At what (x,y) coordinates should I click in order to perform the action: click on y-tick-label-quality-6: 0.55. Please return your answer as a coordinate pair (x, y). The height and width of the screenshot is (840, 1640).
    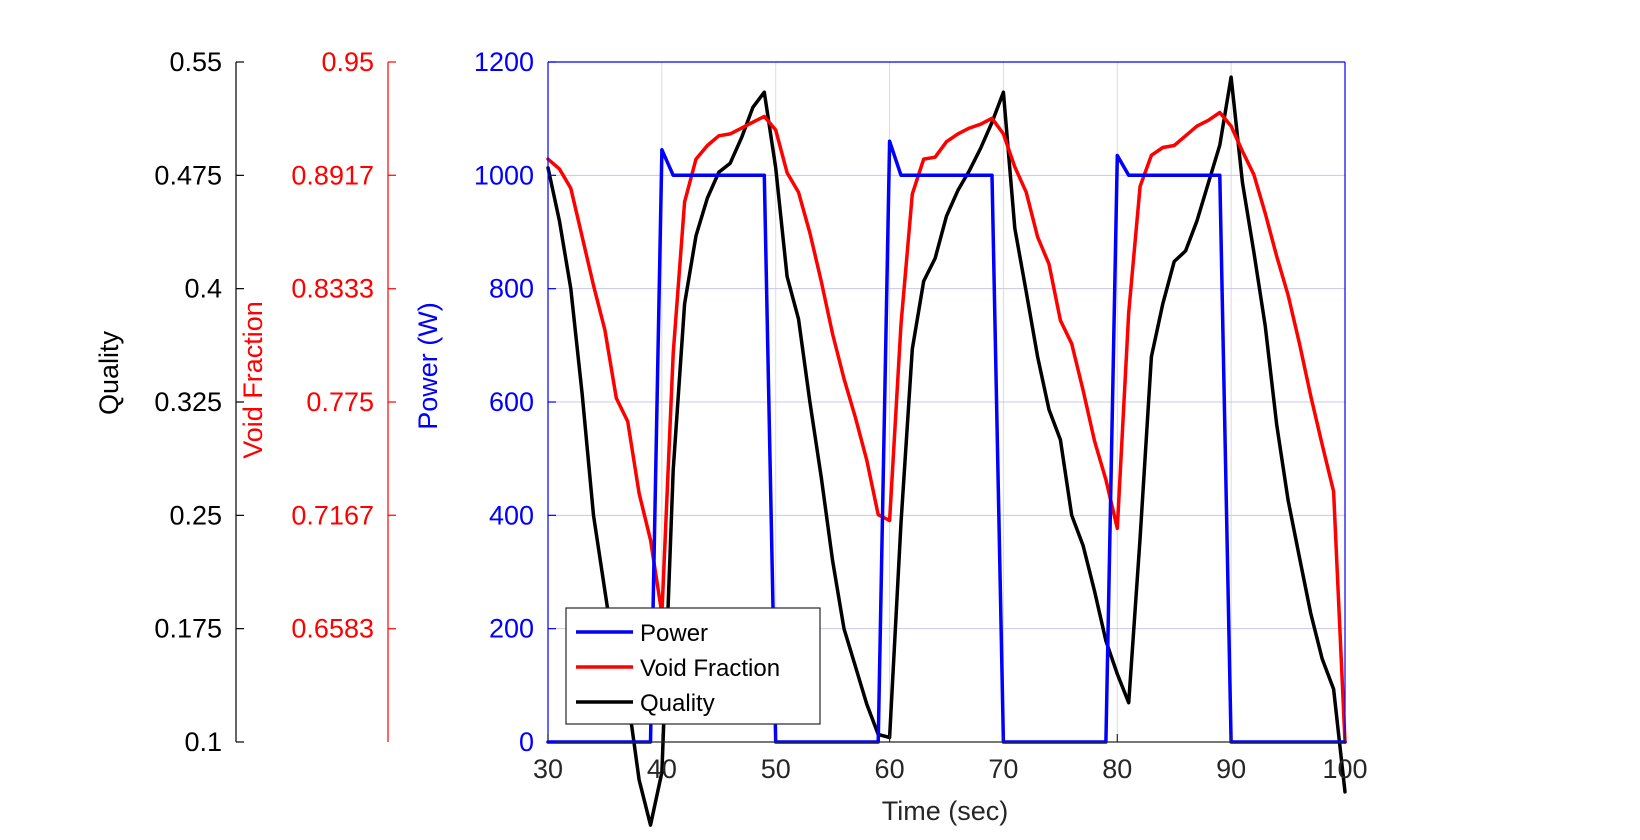
    Looking at the image, I should click on (195, 62).